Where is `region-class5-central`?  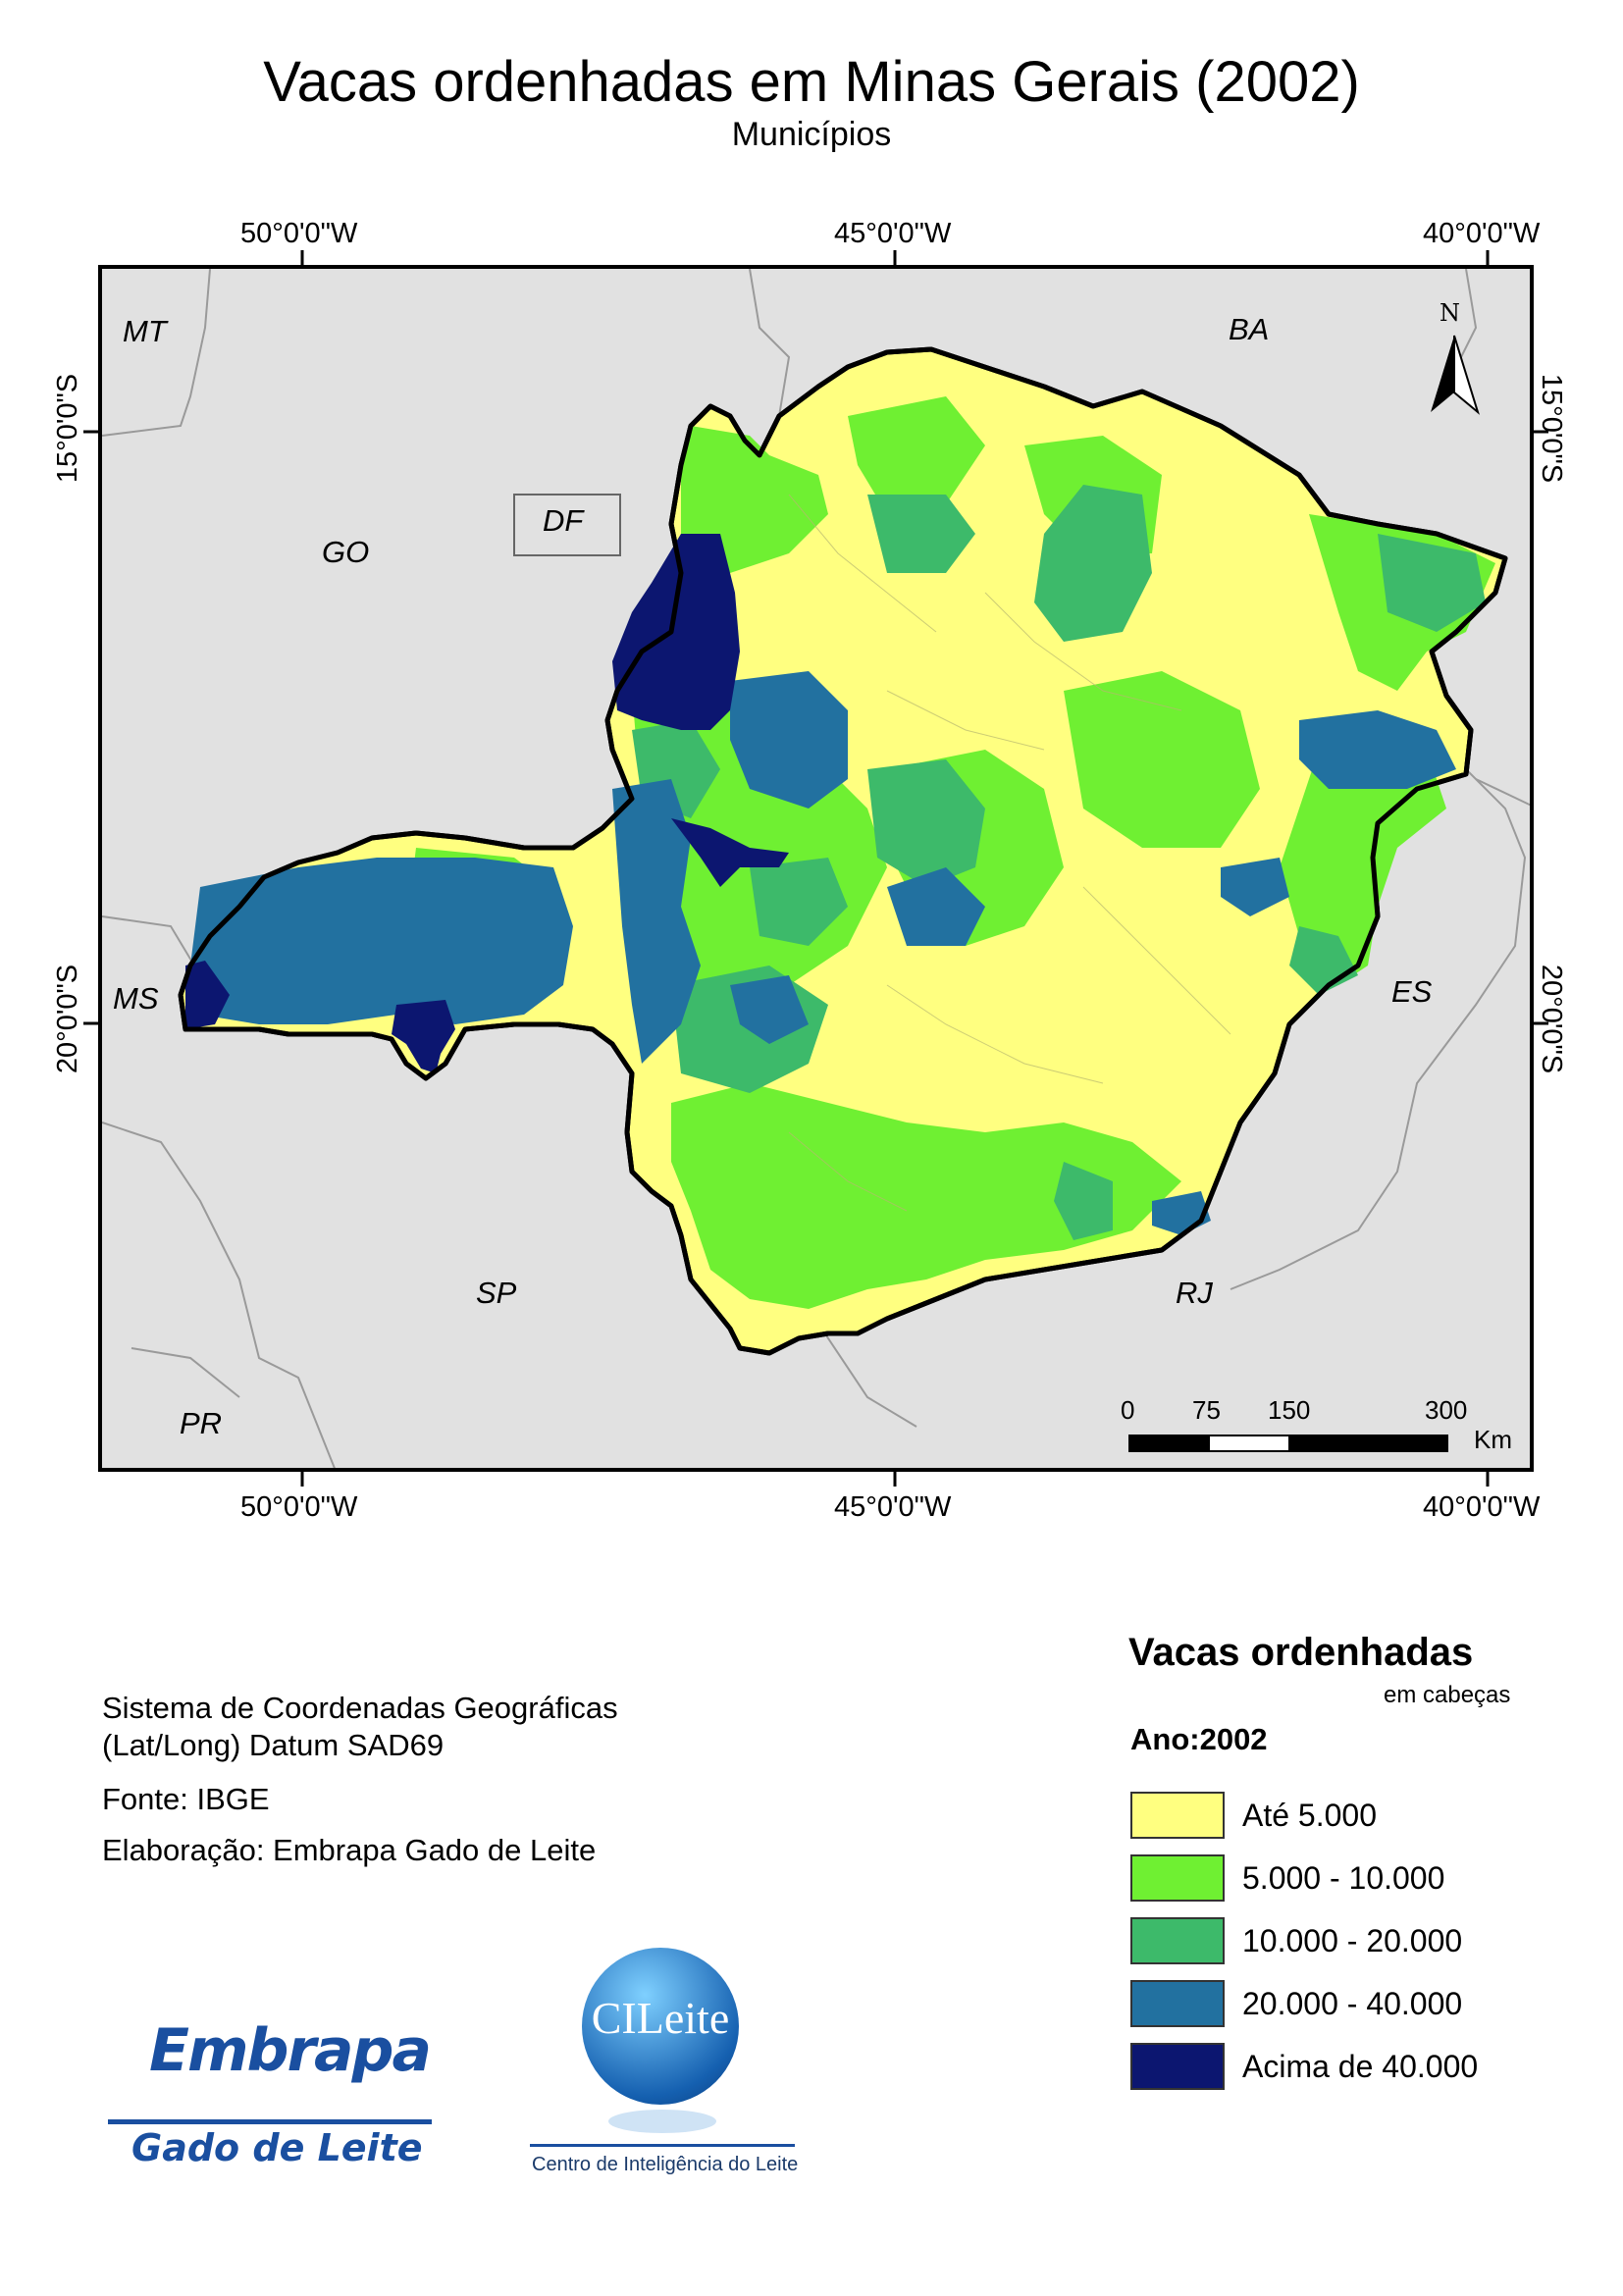 region-class5-central is located at coordinates (730, 852).